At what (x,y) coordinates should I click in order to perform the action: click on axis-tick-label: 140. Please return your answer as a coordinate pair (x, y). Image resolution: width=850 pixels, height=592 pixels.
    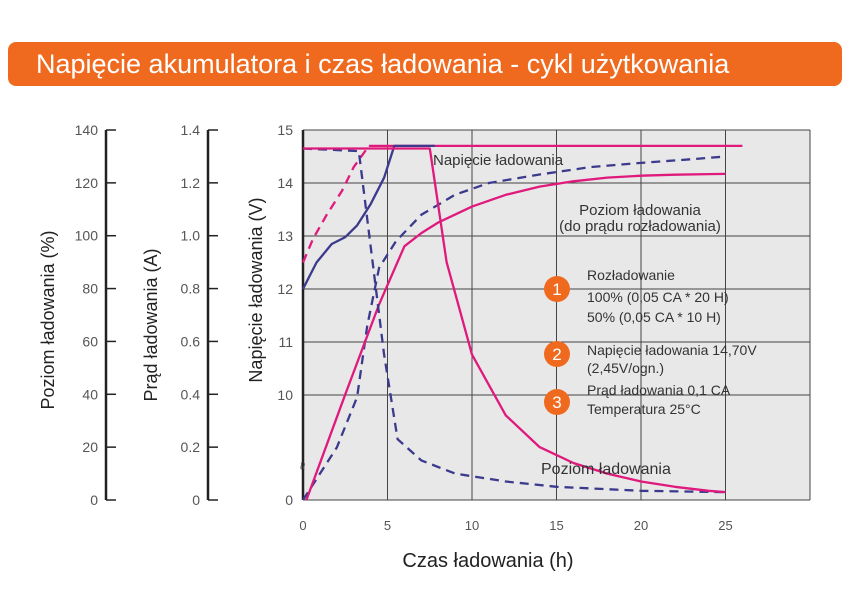
    Looking at the image, I should click on (87, 130).